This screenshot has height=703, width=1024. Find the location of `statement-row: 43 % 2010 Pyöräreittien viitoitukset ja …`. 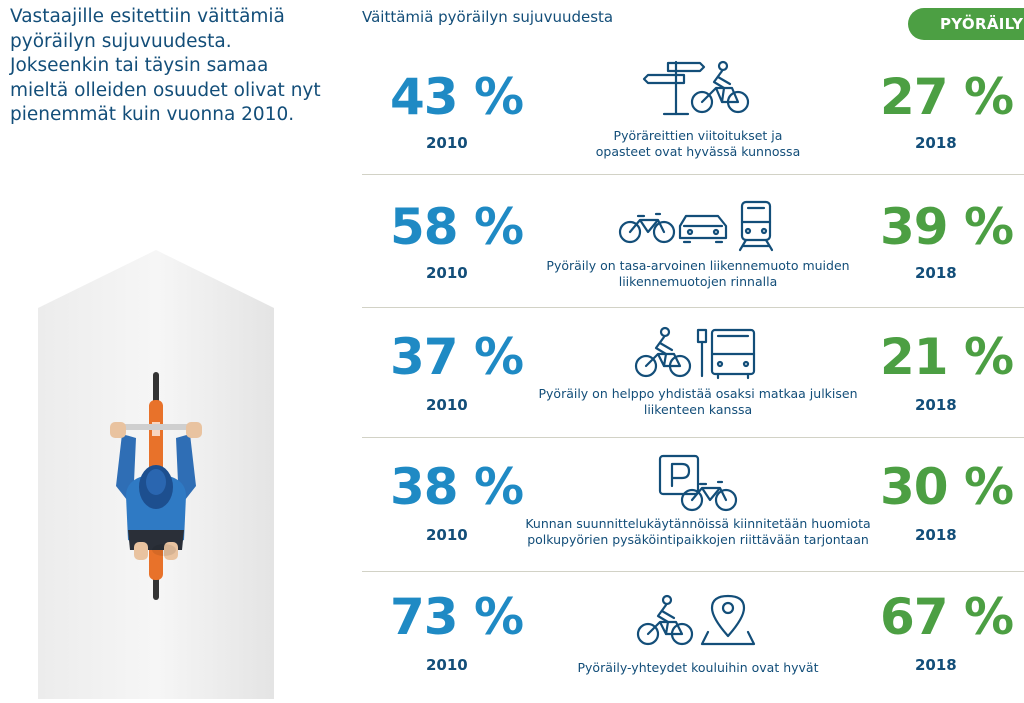

statement-row: 43 % 2010 Pyöräreittien viitoitukset ja … is located at coordinates (693, 115).